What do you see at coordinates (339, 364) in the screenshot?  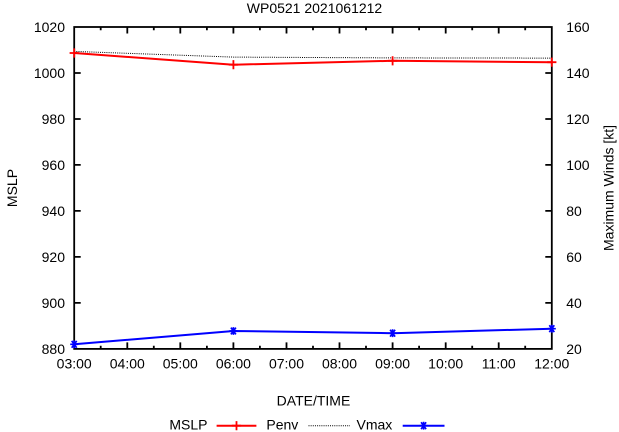 I see `svg-text: 08:00` at bounding box center [339, 364].